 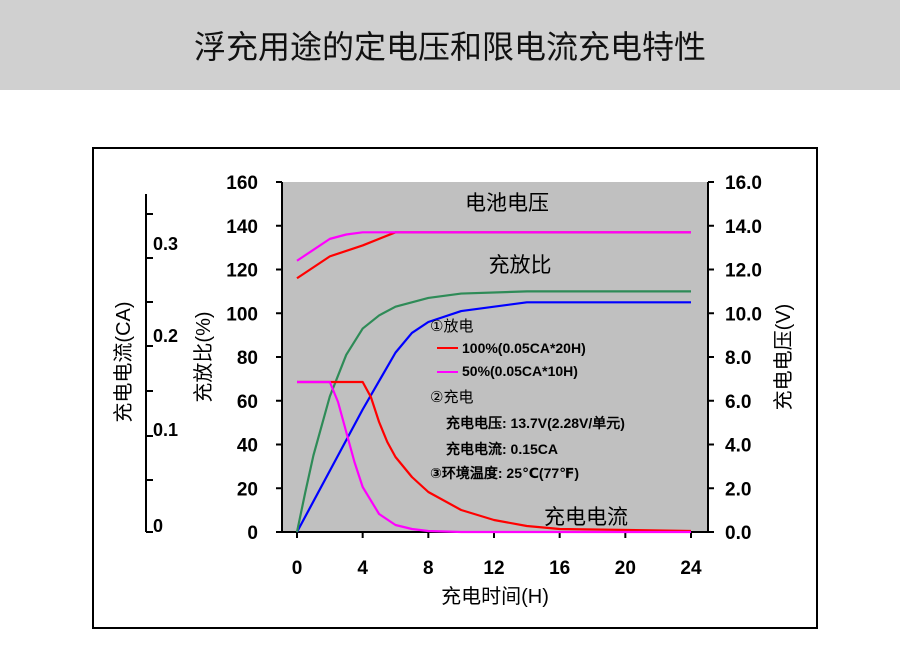 I want to click on x-tick-label: 0, so click(x=297, y=568).